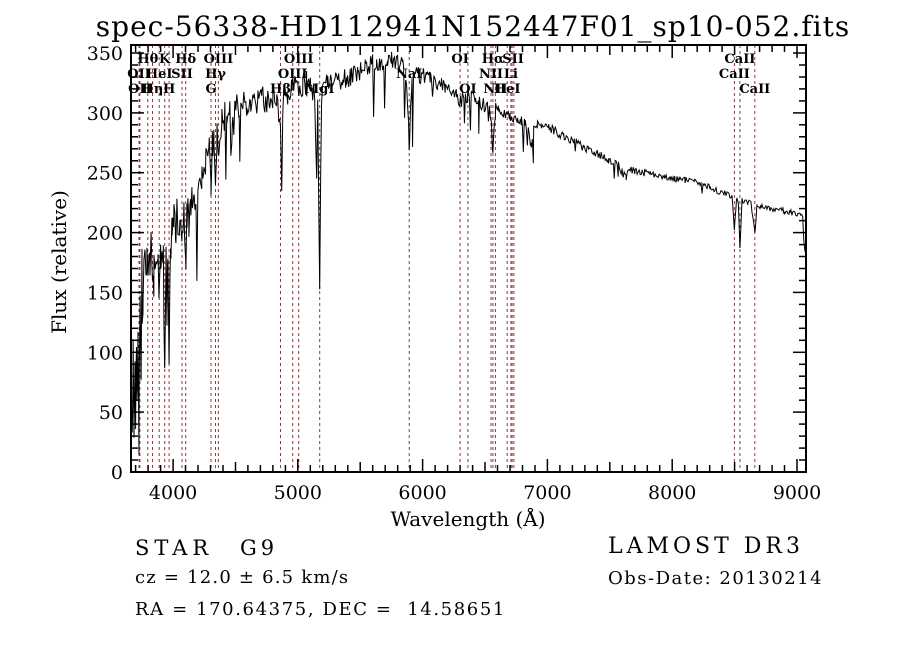 The height and width of the screenshot is (649, 900). What do you see at coordinates (105, 263) in the screenshot?
I see `y-tick-labels: 0 50 100 150 200 250 300 350` at bounding box center [105, 263].